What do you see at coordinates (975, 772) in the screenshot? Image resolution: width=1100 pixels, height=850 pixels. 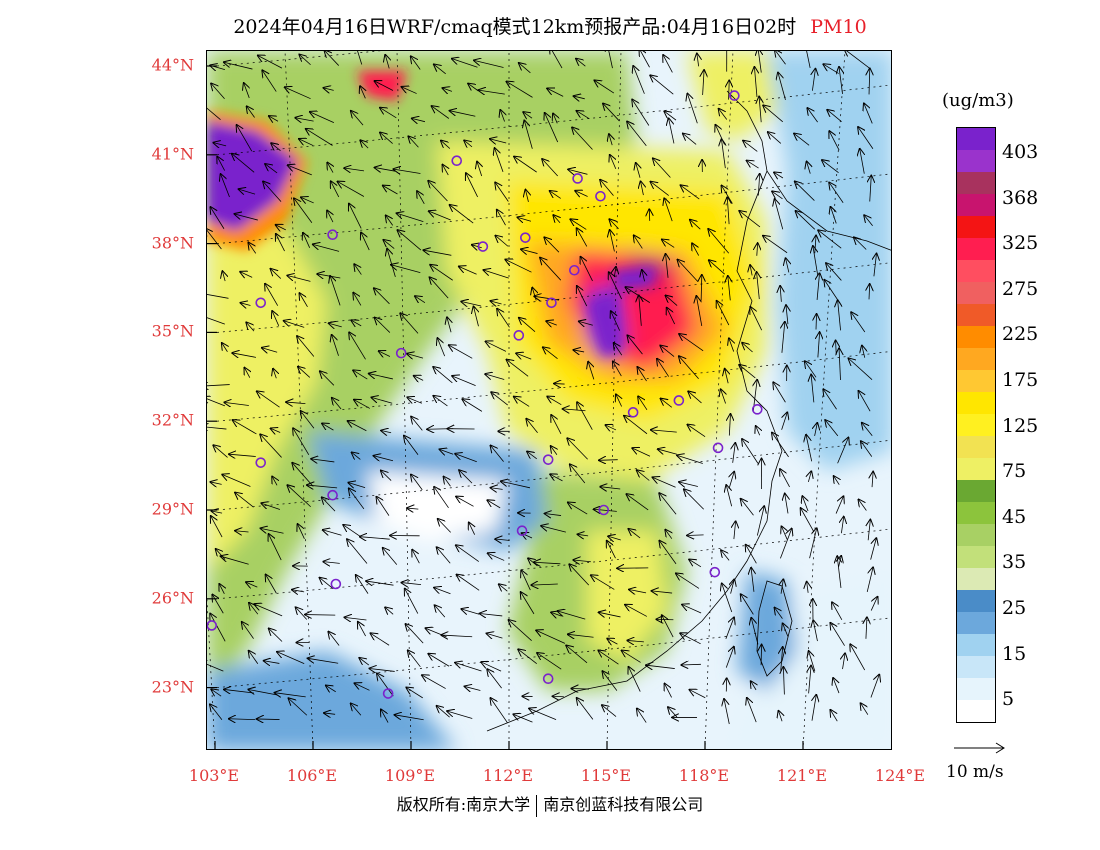 I see `reference-wind-label: 10 m/s` at bounding box center [975, 772].